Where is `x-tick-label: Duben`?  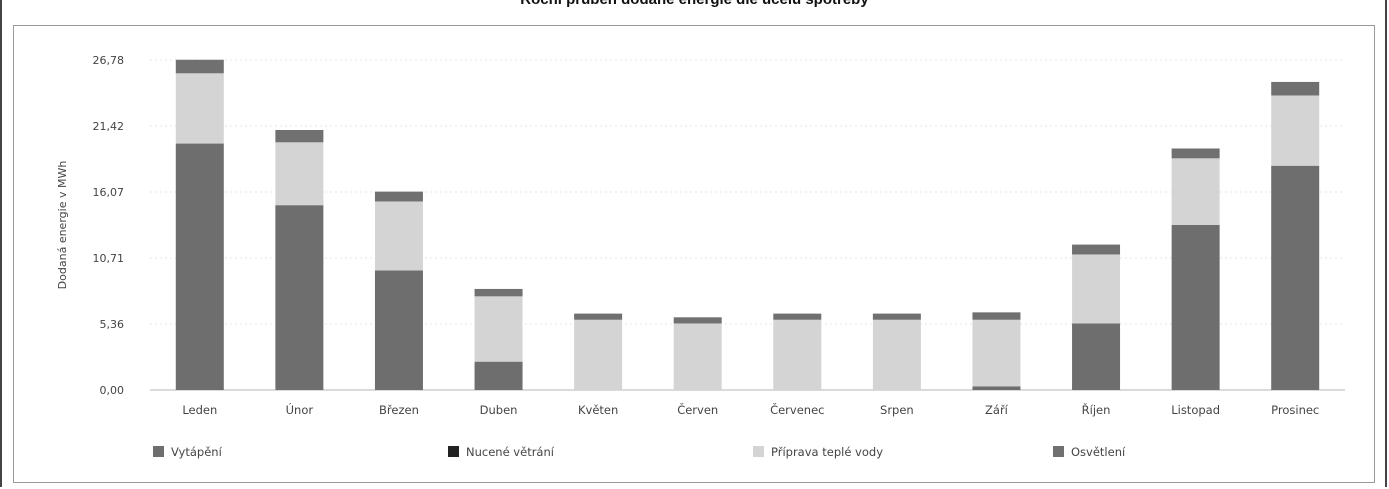
x-tick-label: Duben is located at coordinates (499, 410).